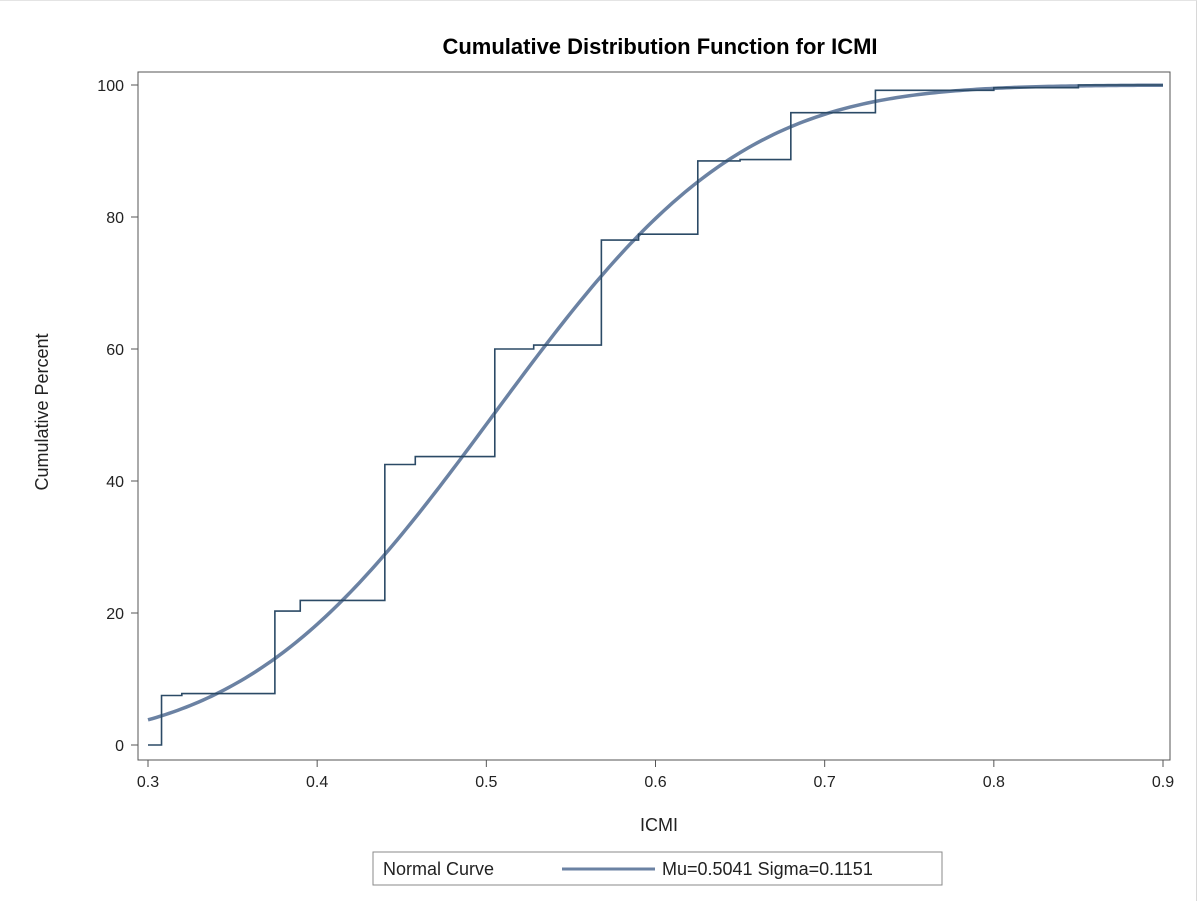 Image resolution: width=1198 pixels, height=902 pixels. Describe the element at coordinates (317, 782) in the screenshot. I see `x-tick-label: 0.4` at that location.